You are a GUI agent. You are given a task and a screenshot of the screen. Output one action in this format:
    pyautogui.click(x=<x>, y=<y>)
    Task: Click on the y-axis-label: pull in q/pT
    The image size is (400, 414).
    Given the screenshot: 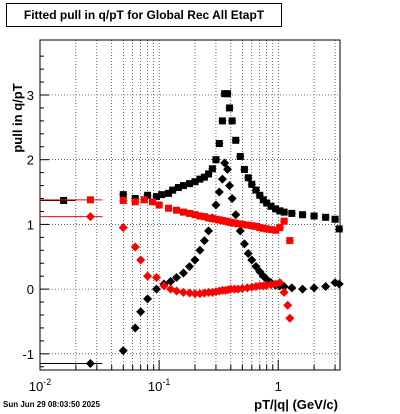 What is the action you would take?
    pyautogui.click(x=17, y=117)
    